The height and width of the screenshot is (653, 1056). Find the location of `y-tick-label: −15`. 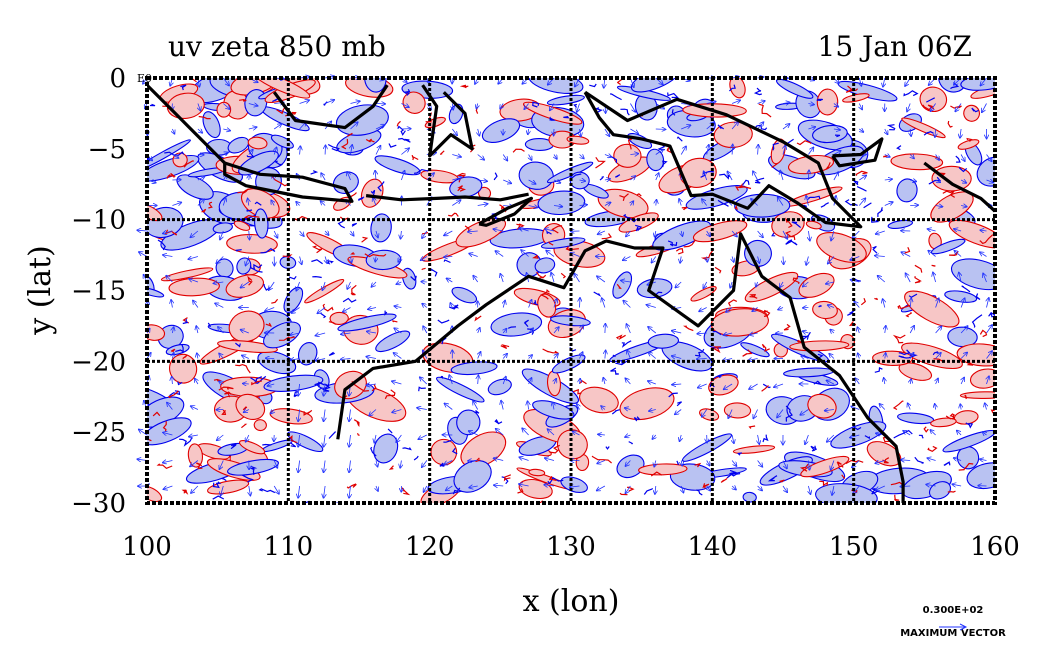

y-tick-label: −15 is located at coordinates (98, 292).